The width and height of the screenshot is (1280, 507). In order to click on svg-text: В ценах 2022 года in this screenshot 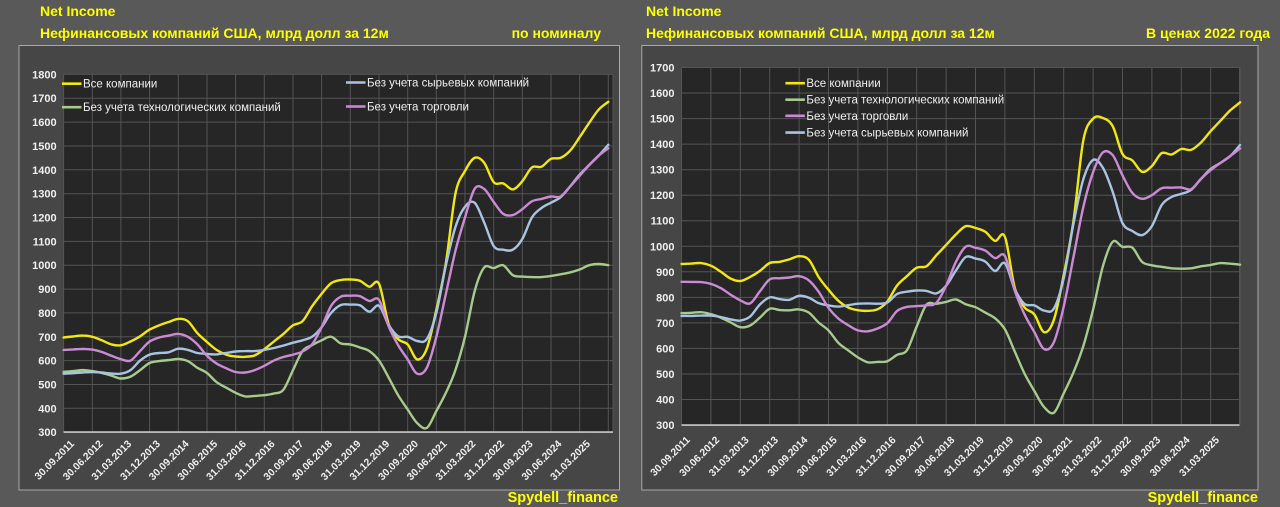, I will do `click(1208, 33)`.